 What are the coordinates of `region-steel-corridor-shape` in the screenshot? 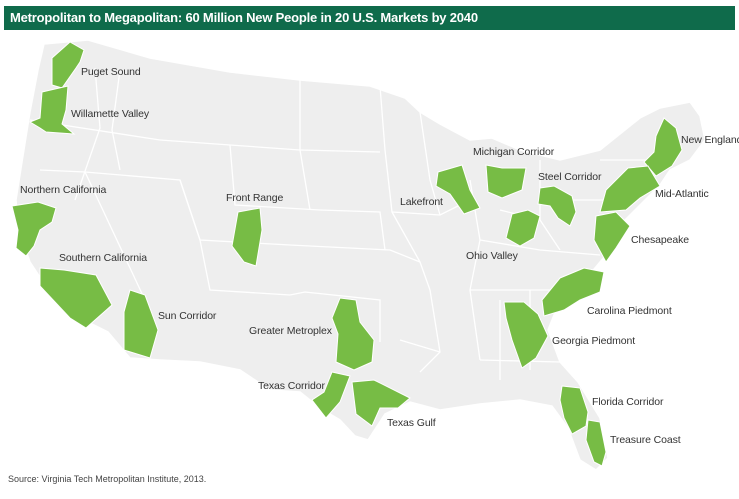 It's located at (557, 206).